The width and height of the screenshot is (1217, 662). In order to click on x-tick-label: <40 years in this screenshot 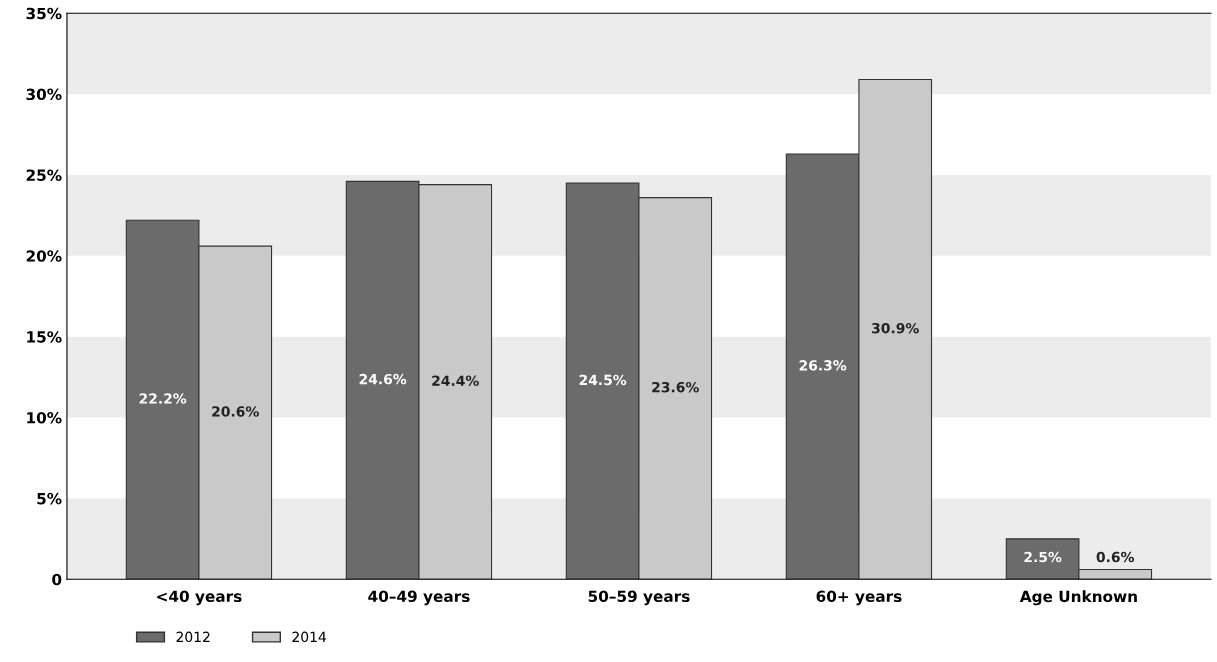, I will do `click(199, 598)`.